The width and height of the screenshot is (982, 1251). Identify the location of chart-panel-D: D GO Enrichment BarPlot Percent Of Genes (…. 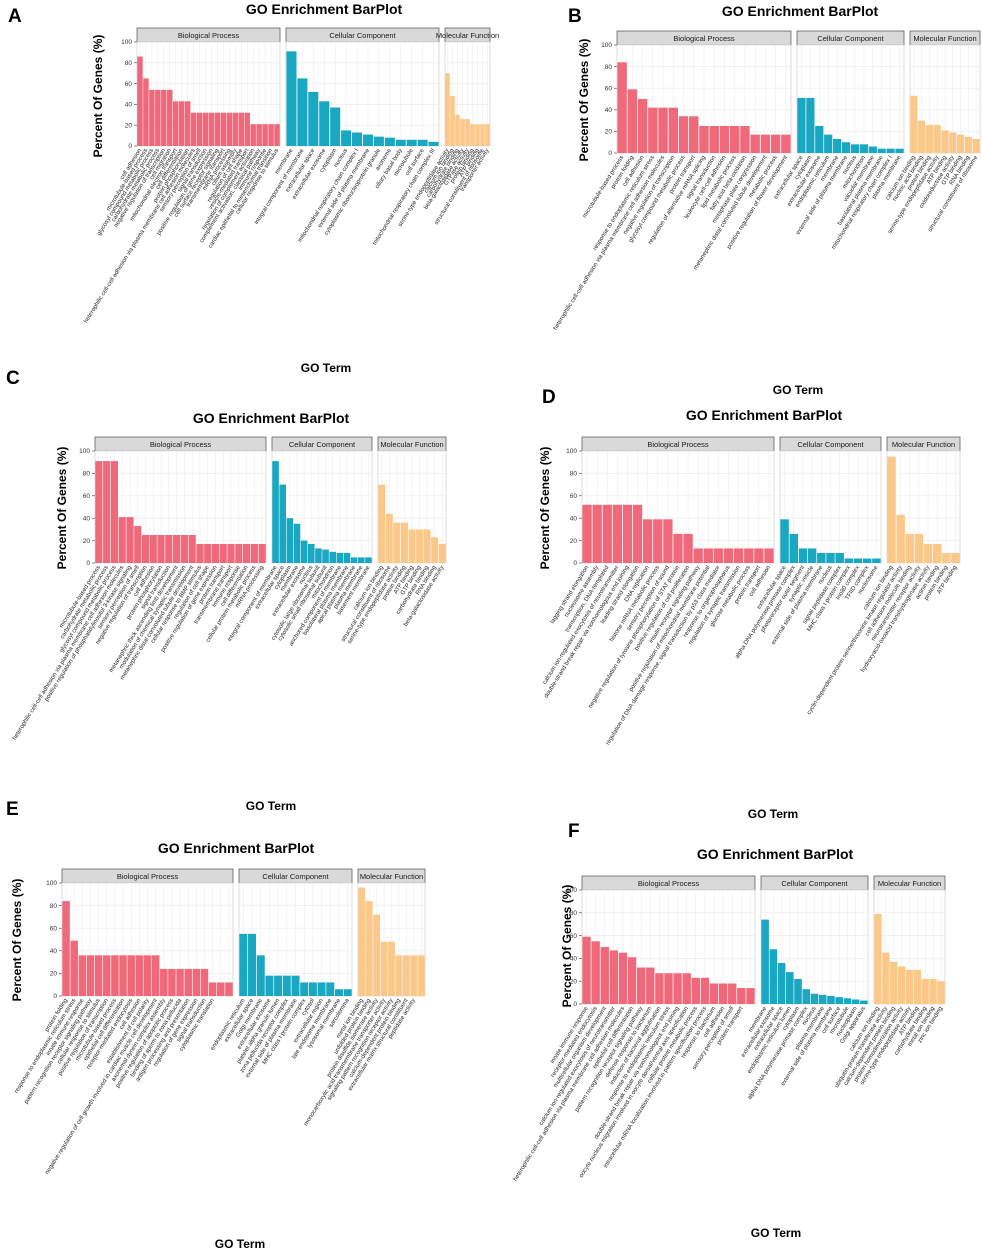
(749, 604).